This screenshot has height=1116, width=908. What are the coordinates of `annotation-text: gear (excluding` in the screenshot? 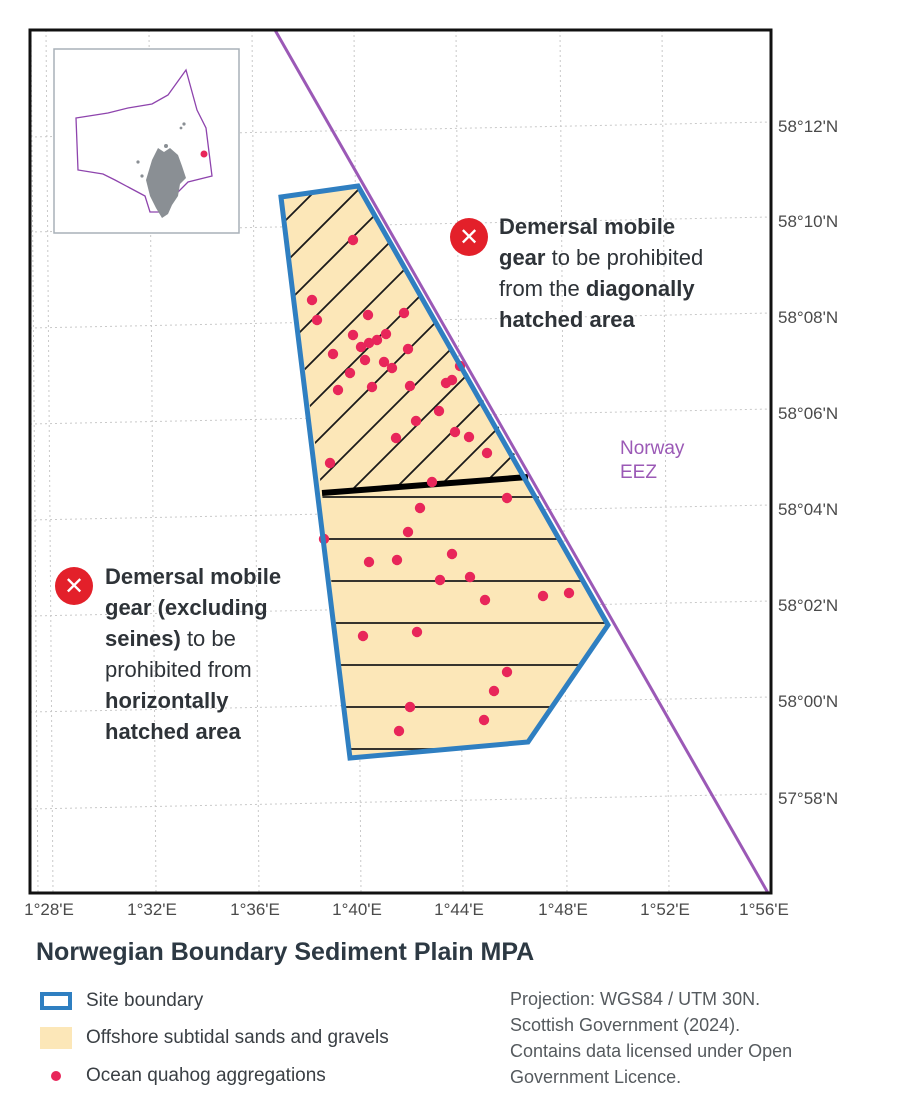 It's located at (186, 607).